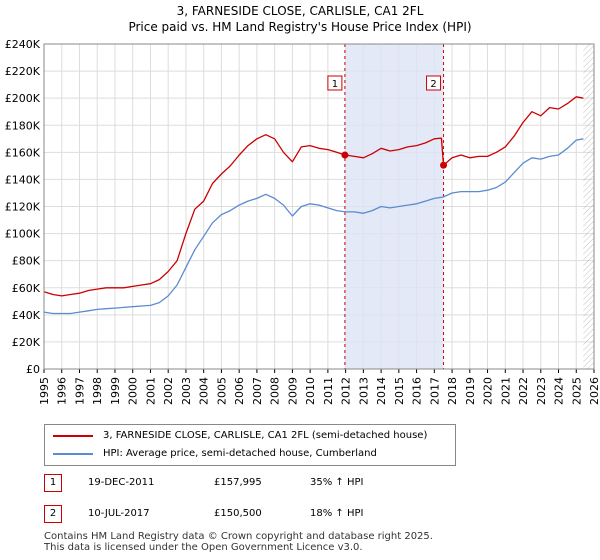 Image resolution: width=600 pixels, height=560 pixels. Describe the element at coordinates (394, 206) in the screenshot. I see `ownership-period-shade` at that location.